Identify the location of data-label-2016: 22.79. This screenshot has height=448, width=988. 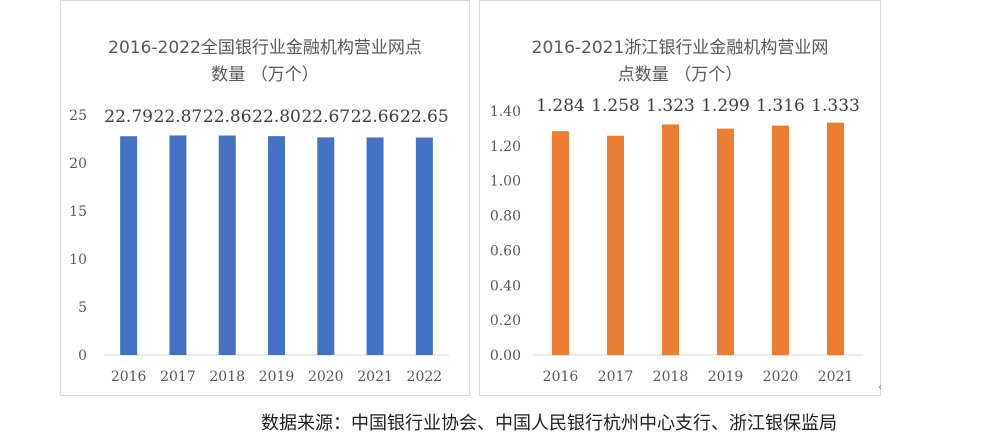
(128, 117).